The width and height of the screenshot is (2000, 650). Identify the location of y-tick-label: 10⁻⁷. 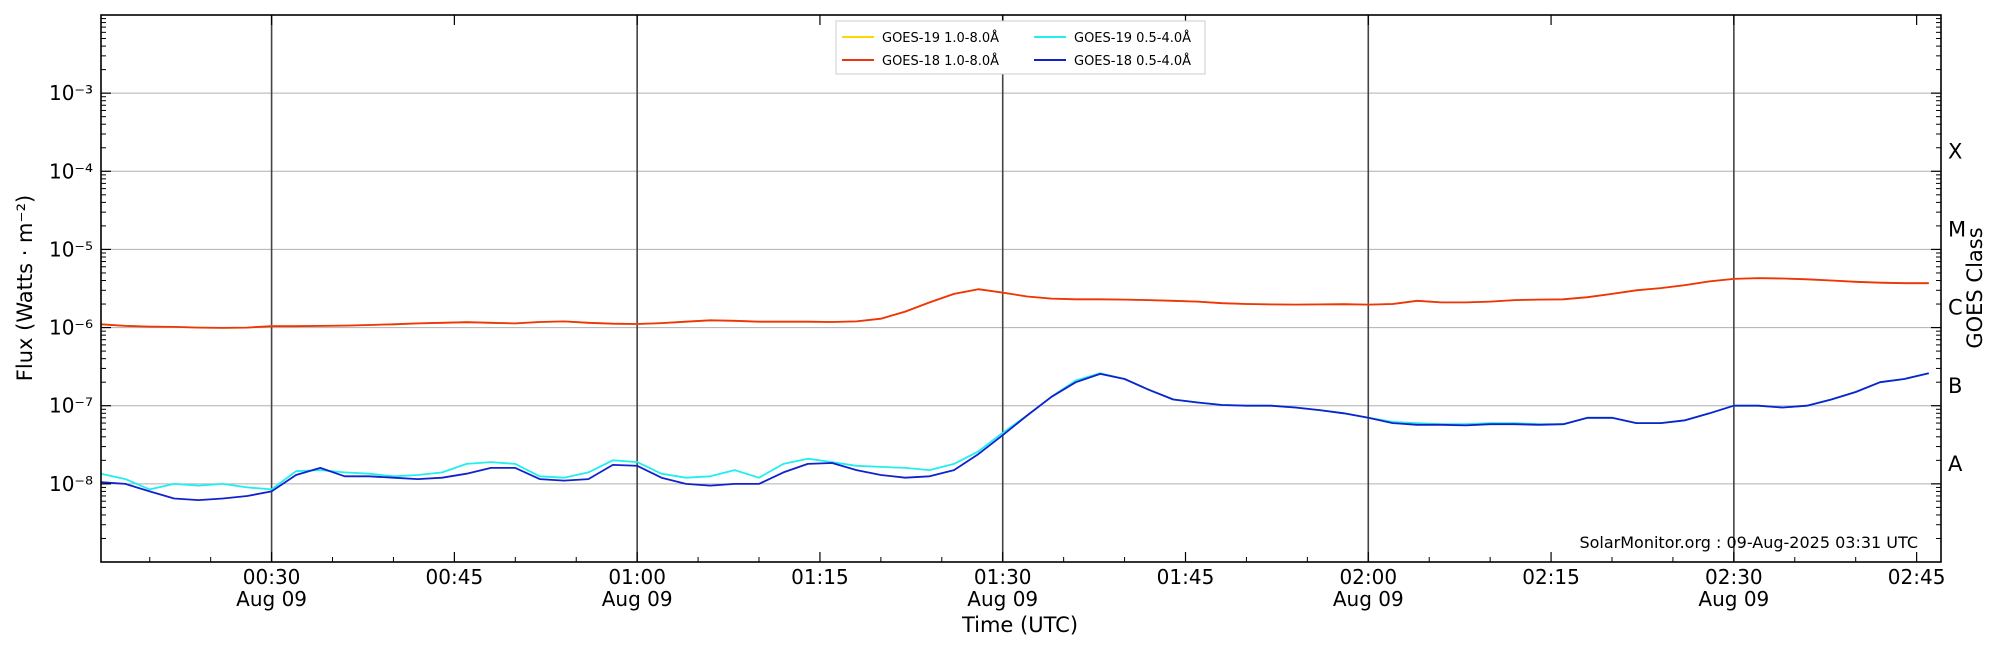
(71, 406).